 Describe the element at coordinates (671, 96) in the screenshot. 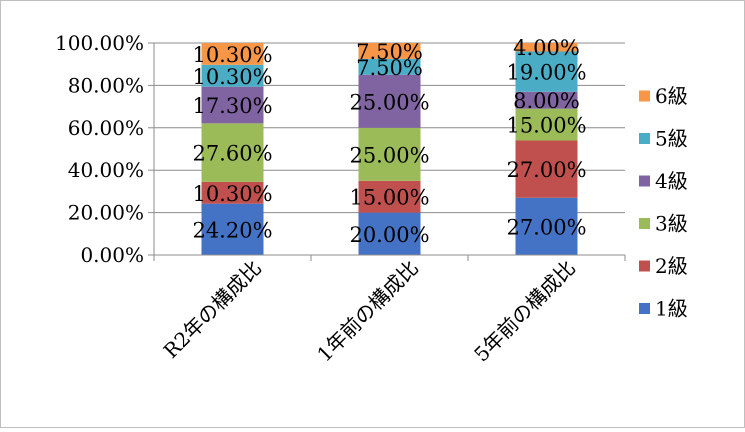

I see `legend-label: 6級` at that location.